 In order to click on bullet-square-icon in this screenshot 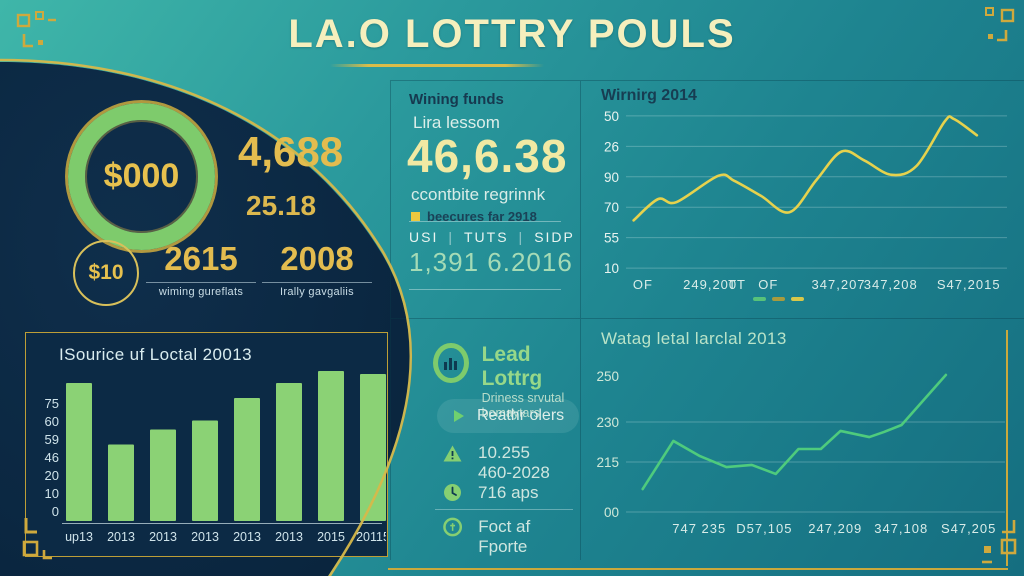, I will do `click(415, 216)`.